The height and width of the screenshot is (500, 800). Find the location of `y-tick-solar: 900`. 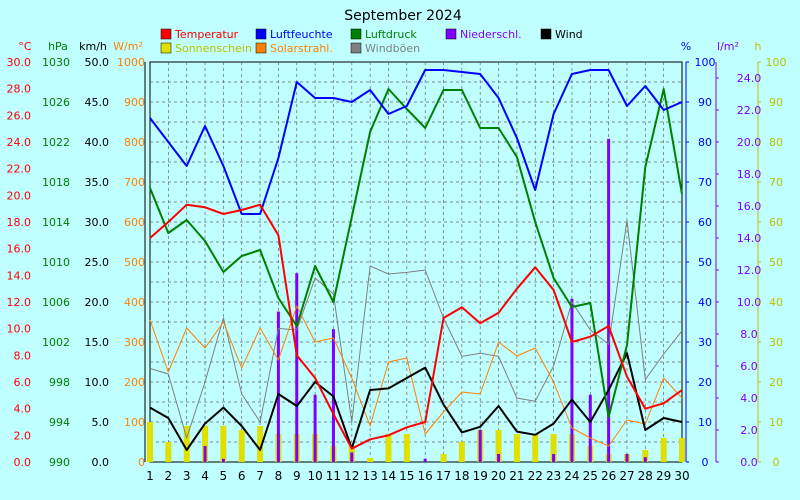

y-tick-solar: 900 is located at coordinates (134, 102).